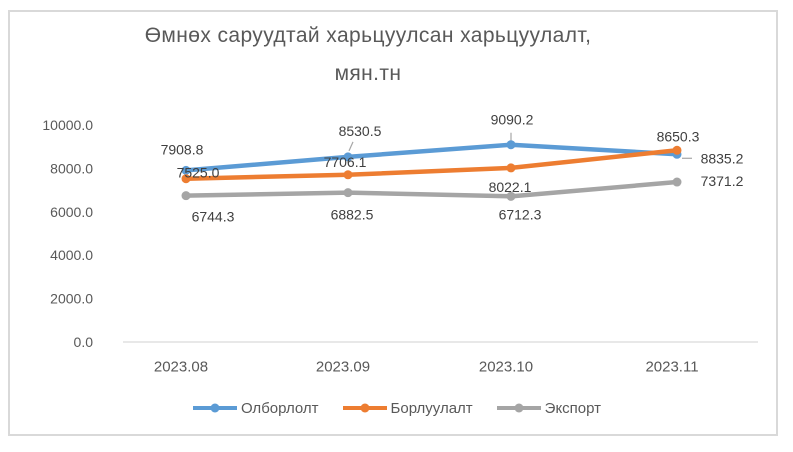 The width and height of the screenshot is (793, 452). I want to click on x-category-label: 2023.10, so click(506, 367).